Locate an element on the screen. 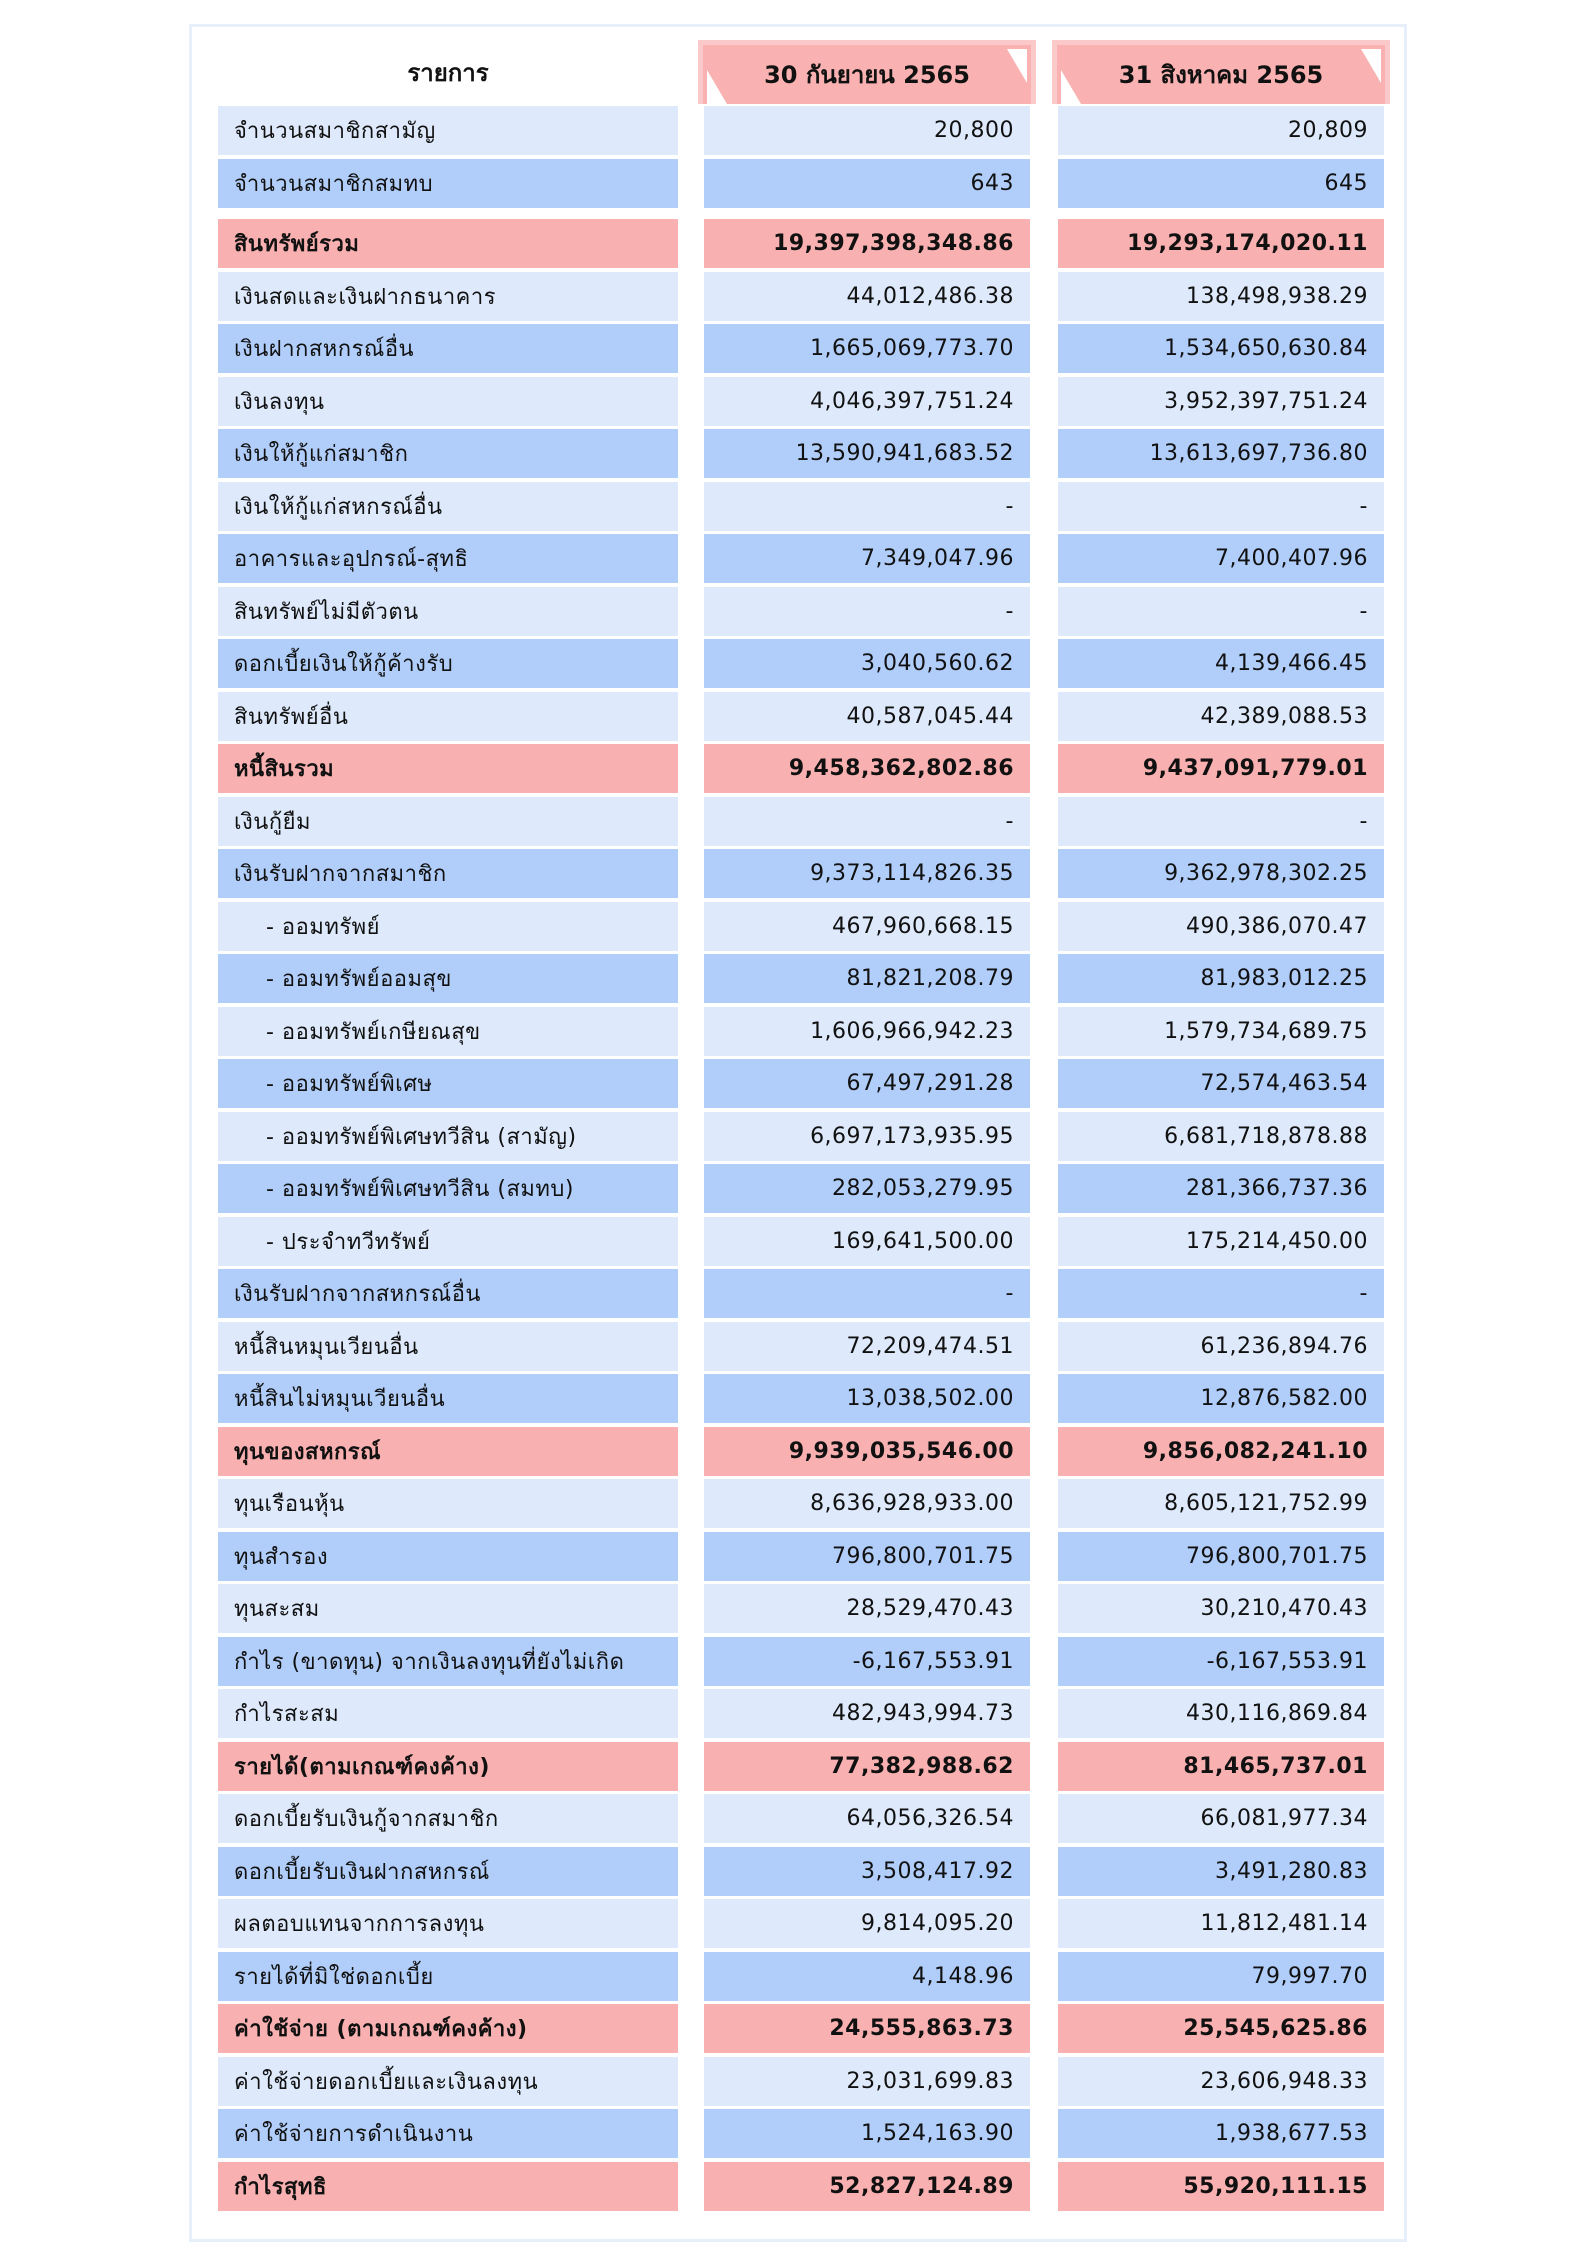 Image resolution: width=1587 pixels, height=2245 pixels. row-label: รายได้ที่มิใช่ดอกเบี้ย is located at coordinates (448, 1976).